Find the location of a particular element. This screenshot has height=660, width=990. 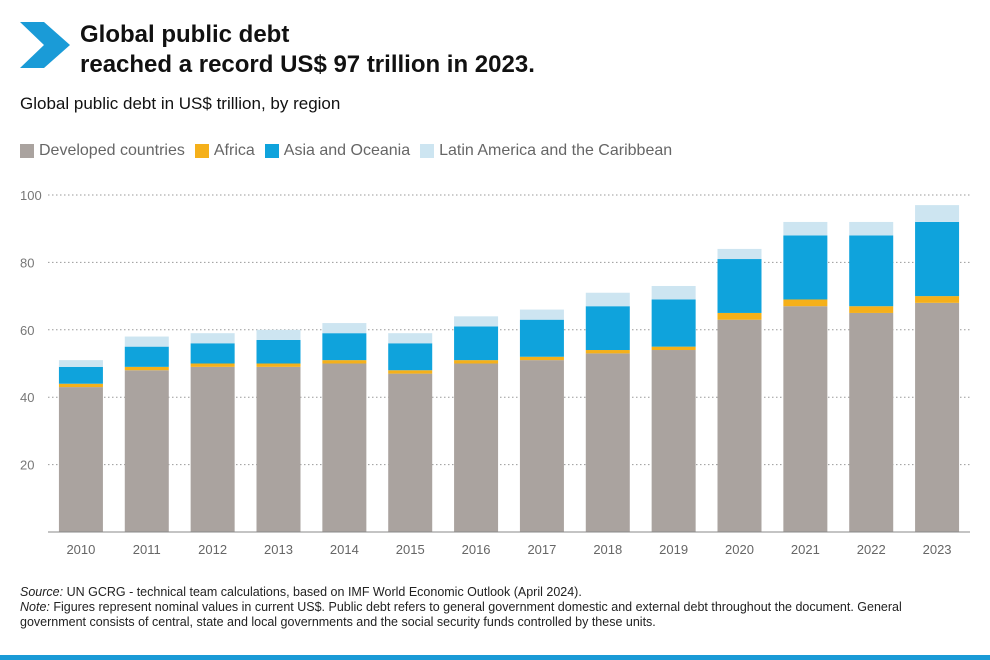

x-tick-label: 2020 is located at coordinates (739, 549).